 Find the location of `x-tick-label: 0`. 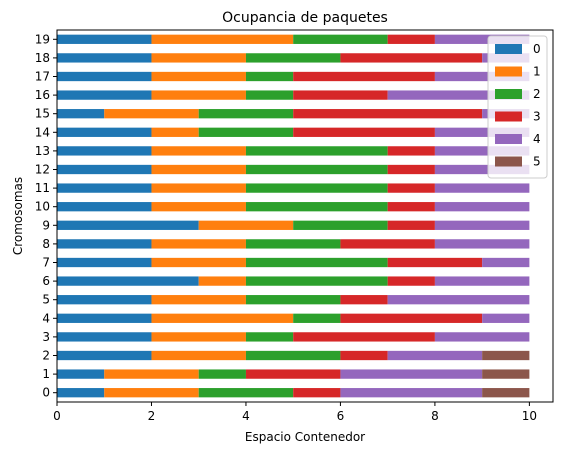

x-tick-label: 0 is located at coordinates (57, 416).